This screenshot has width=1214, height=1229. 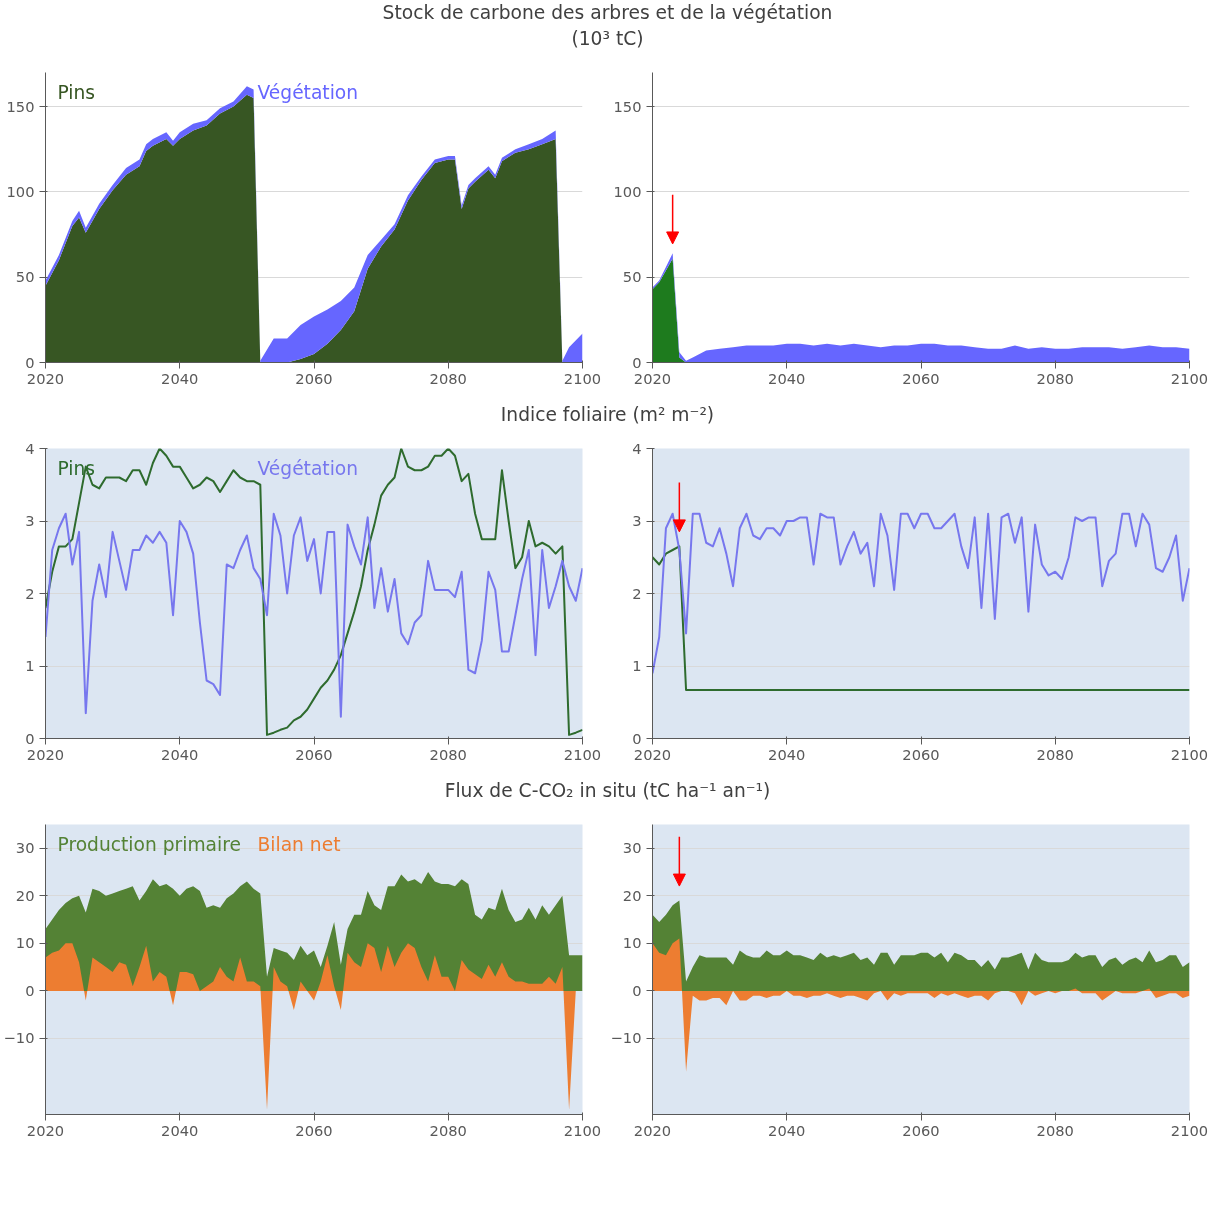 I want to click on chart-subtitle: (10³ tC), so click(x=607, y=38).